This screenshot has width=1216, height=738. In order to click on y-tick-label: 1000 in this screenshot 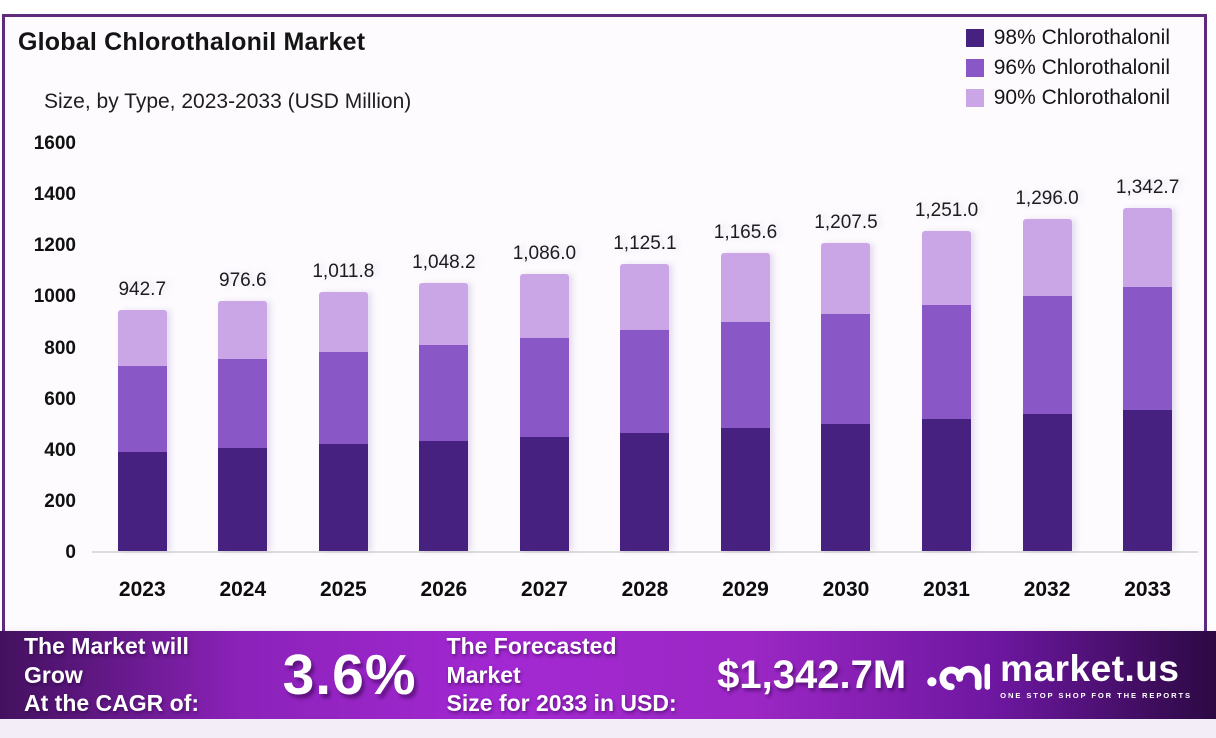, I will do `click(54, 297)`.